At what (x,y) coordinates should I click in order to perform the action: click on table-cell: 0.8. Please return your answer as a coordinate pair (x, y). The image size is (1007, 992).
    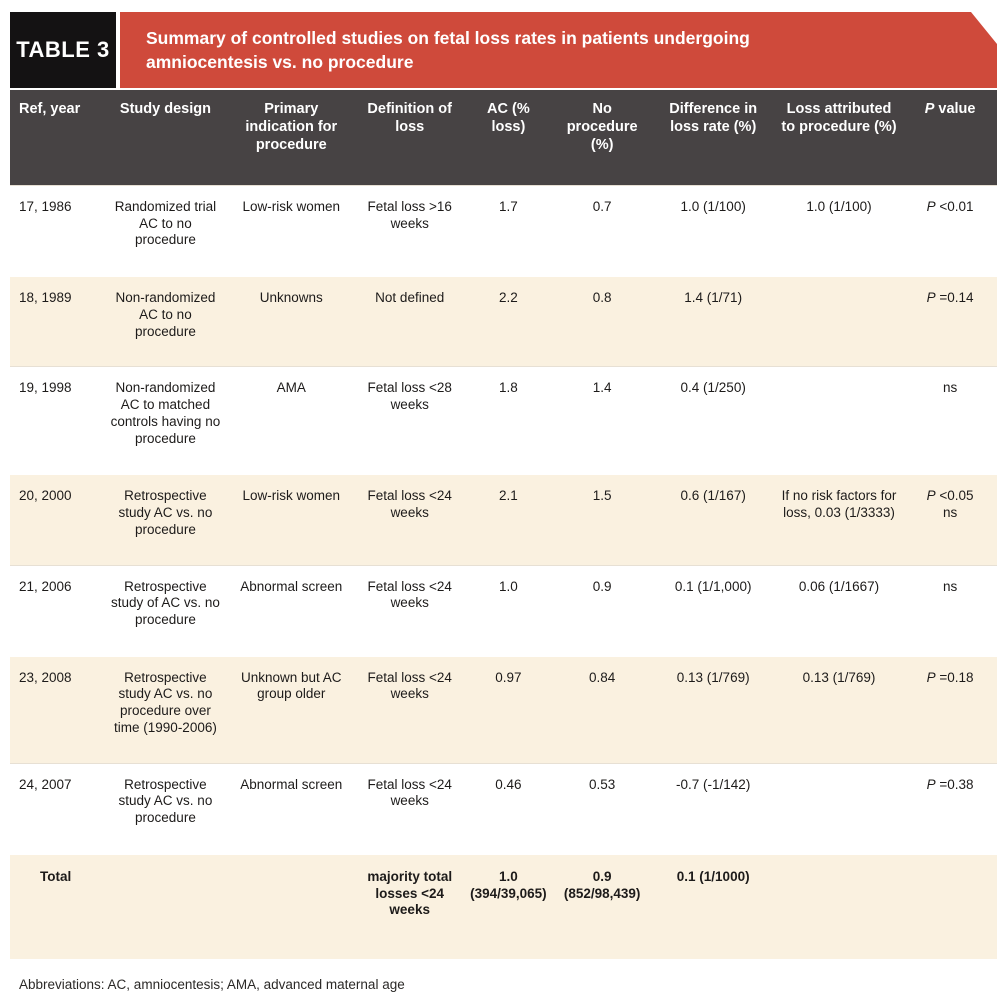
    Looking at the image, I should click on (602, 298).